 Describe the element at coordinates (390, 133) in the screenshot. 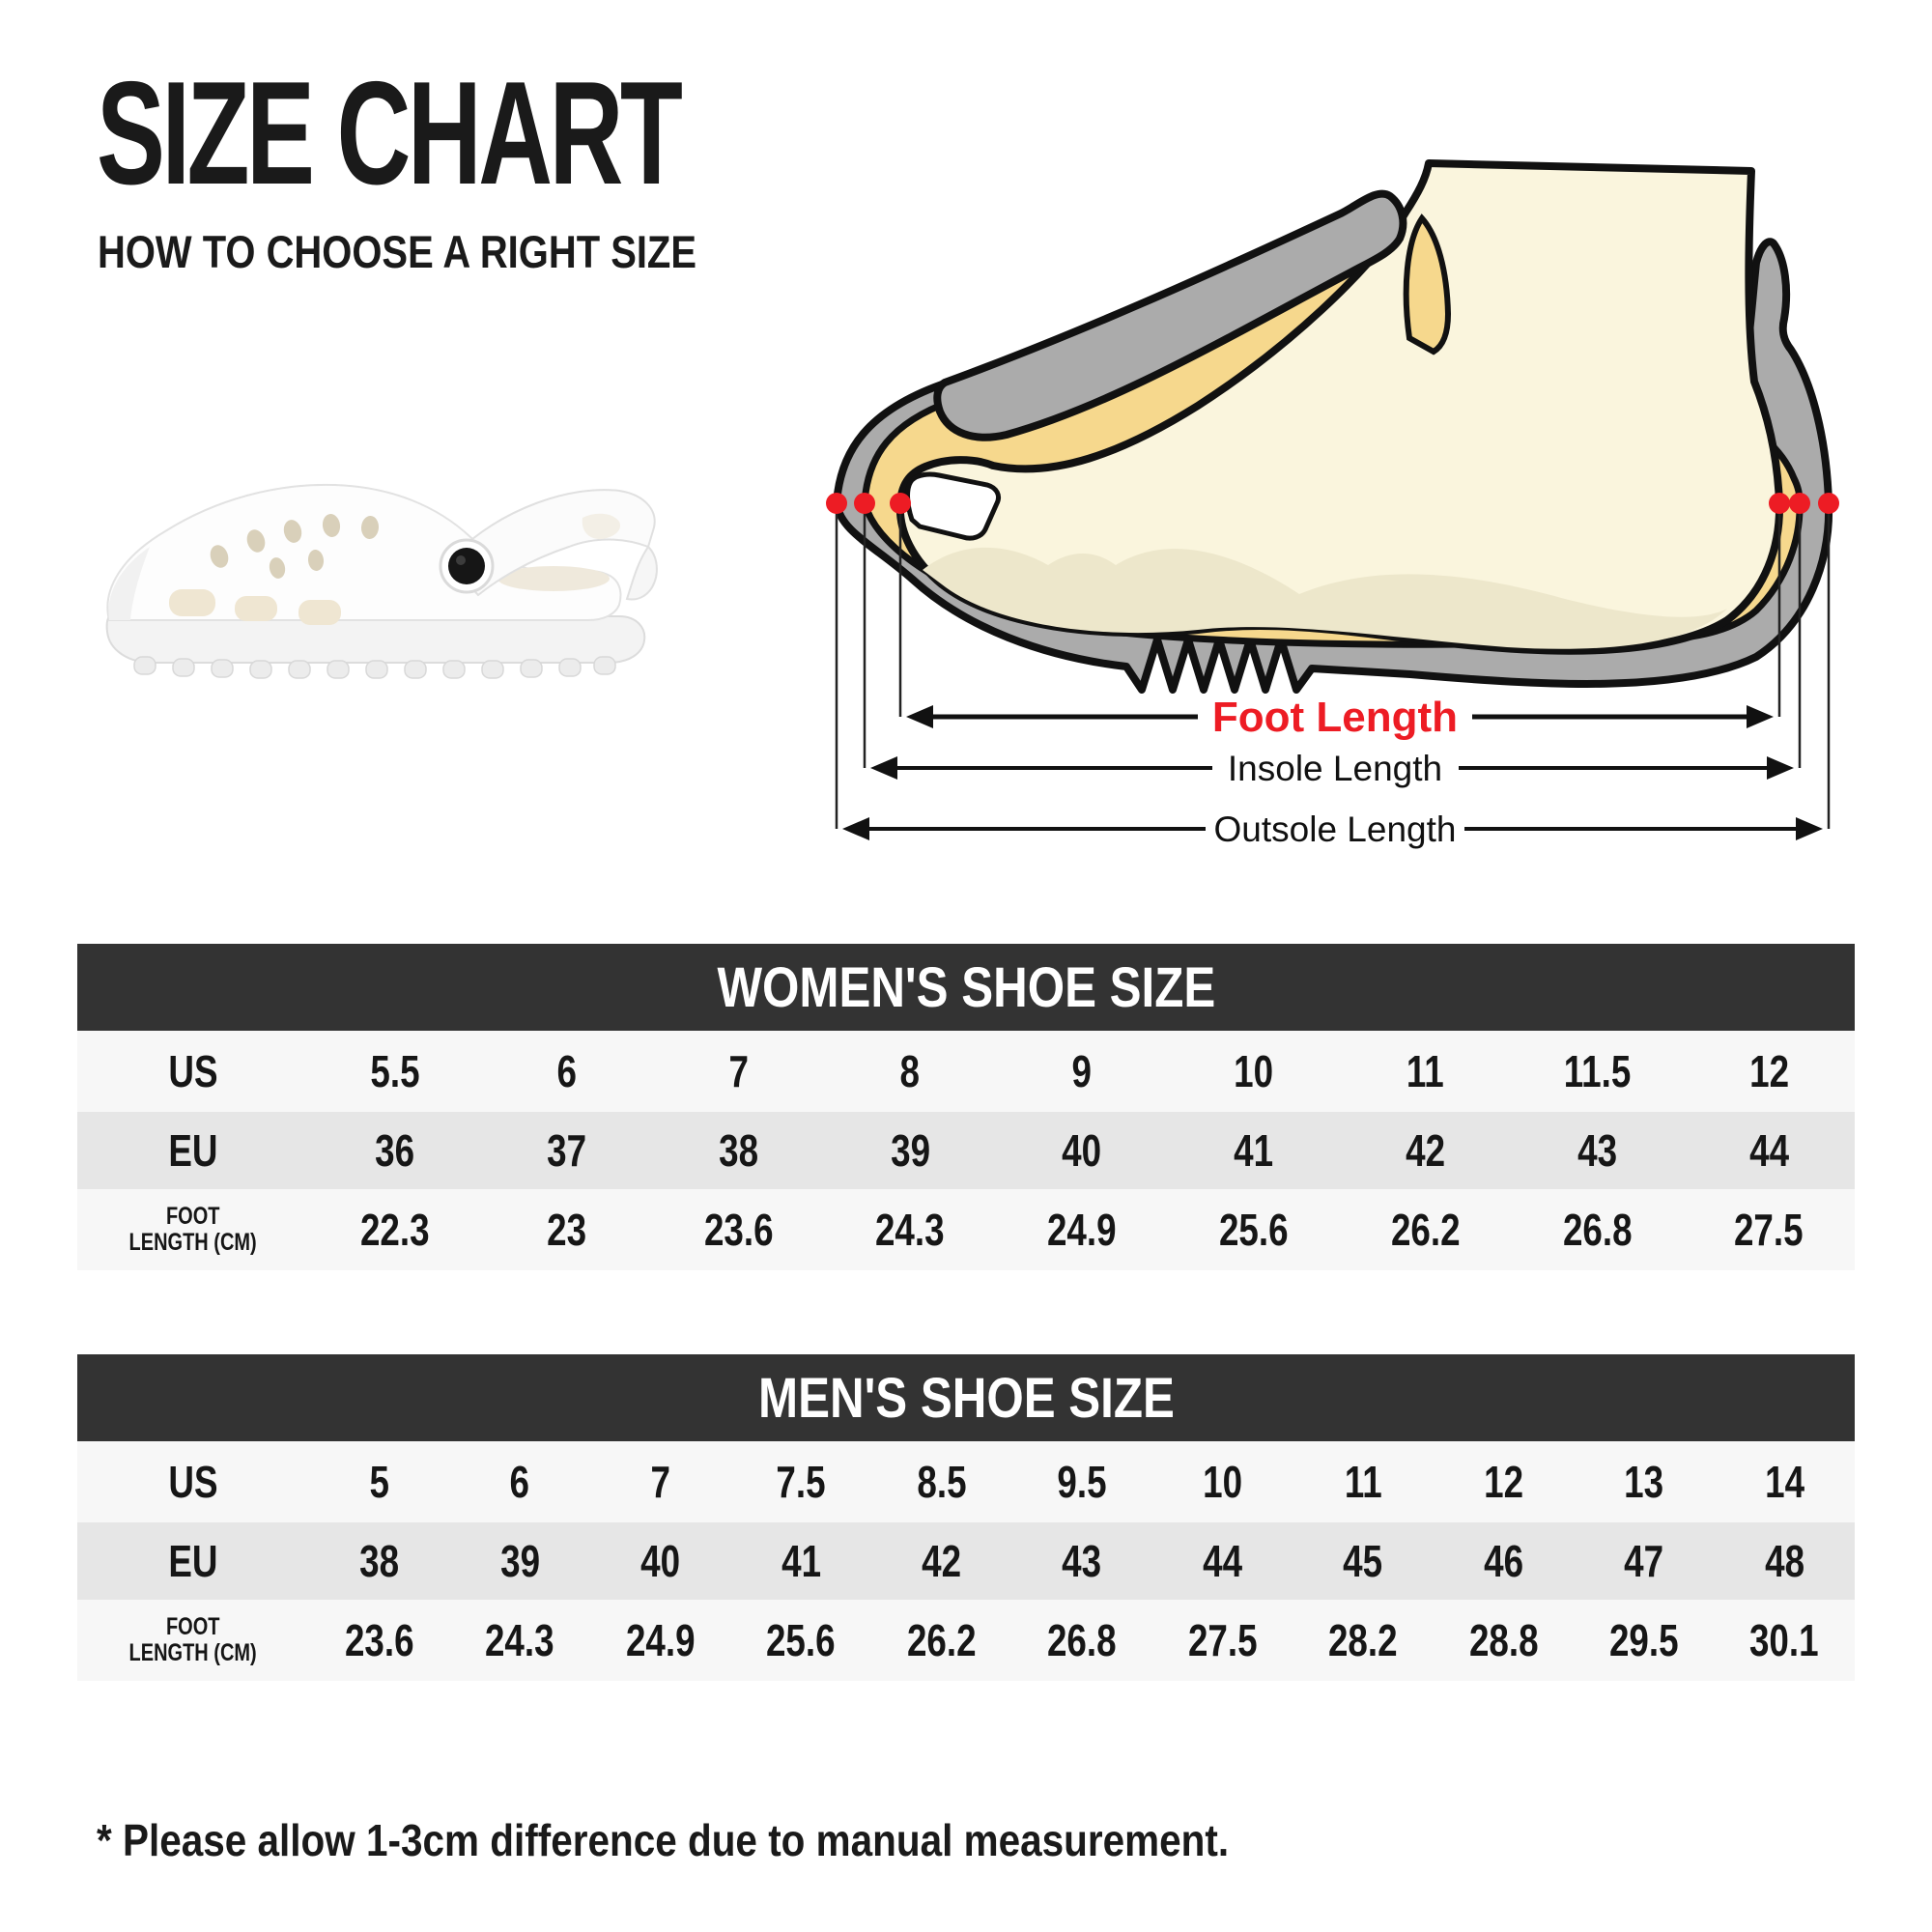

I see `page-title-text: SIZE CHART` at that location.